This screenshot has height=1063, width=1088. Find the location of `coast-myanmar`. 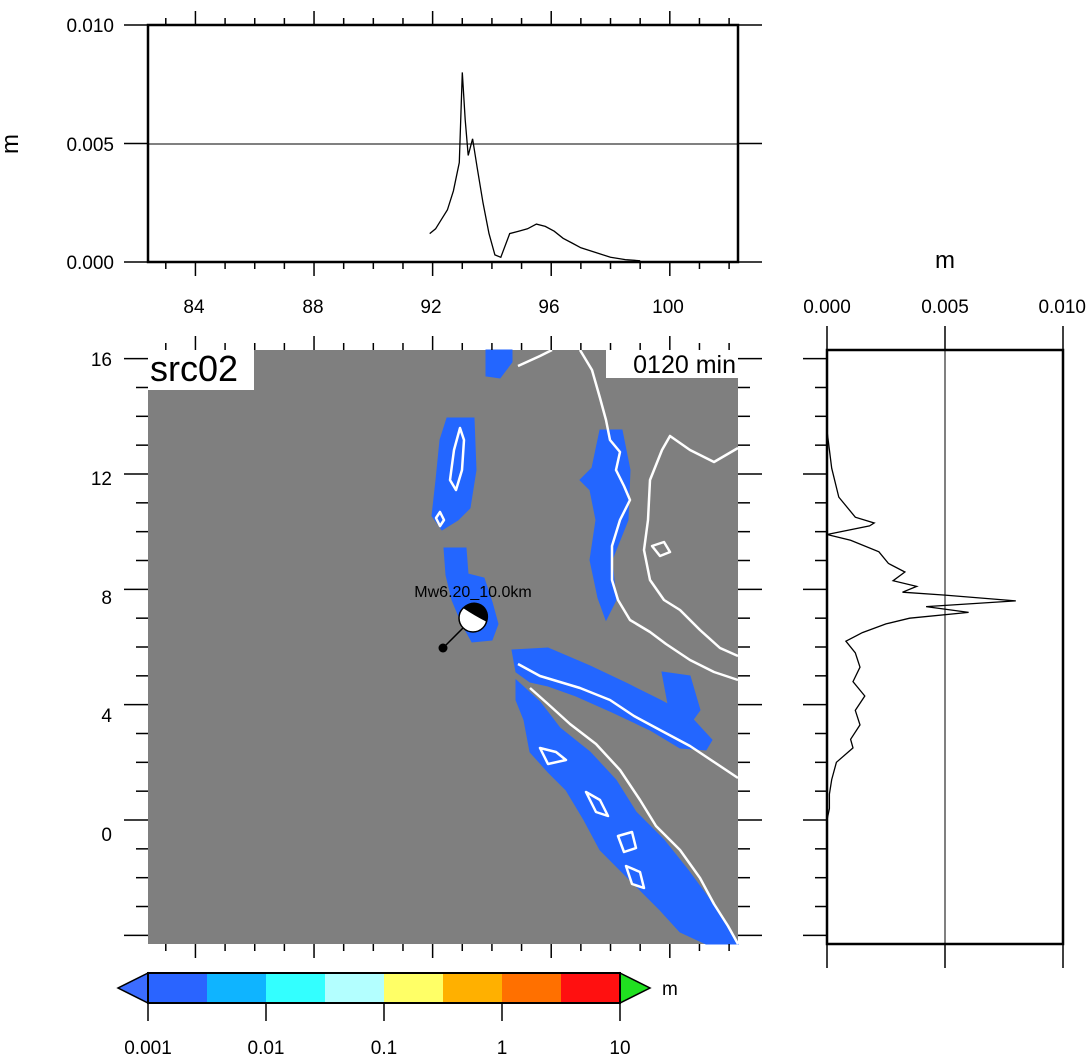

coast-myanmar is located at coordinates (658, 515).